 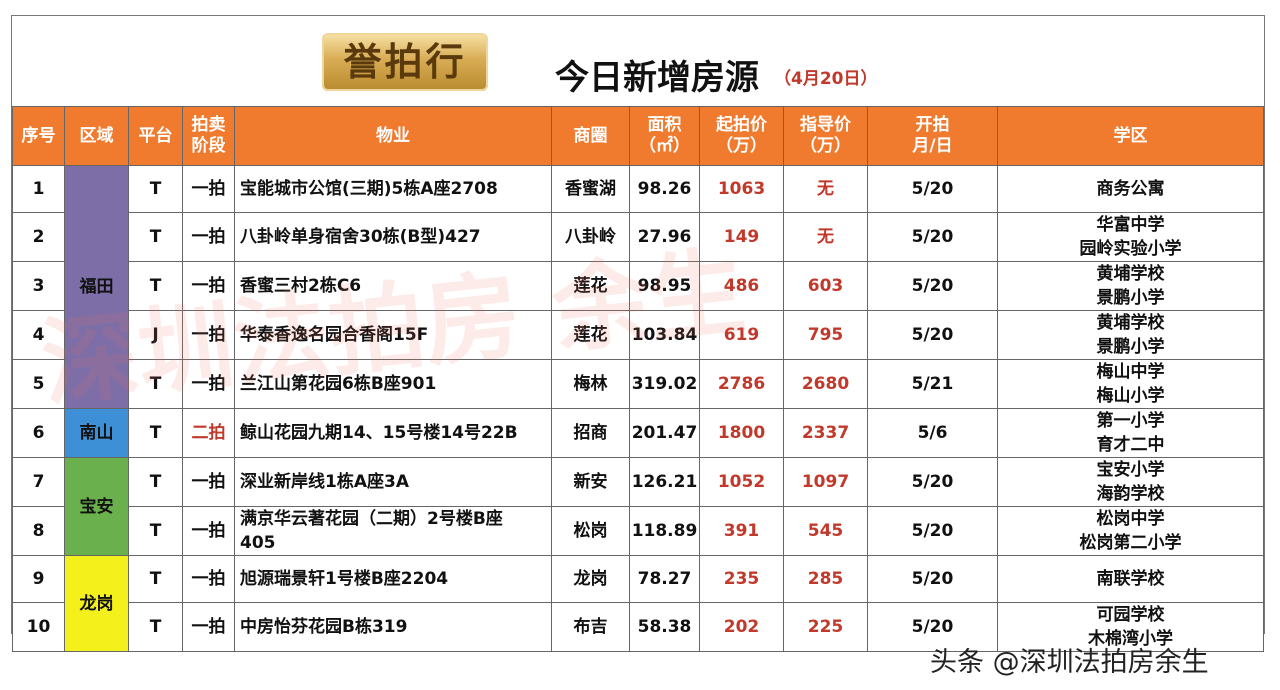 I want to click on cell-no: 5, so click(x=38, y=384).